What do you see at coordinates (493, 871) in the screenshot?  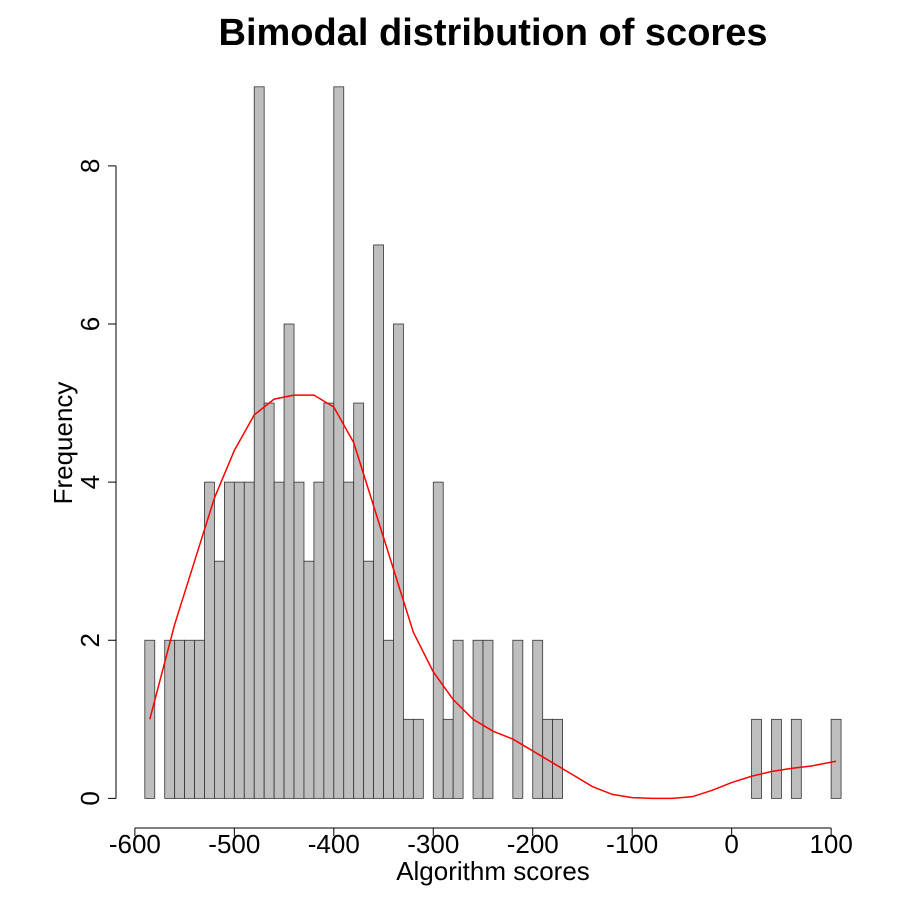 I see `x-axis-label: Algorithm scores` at bounding box center [493, 871].